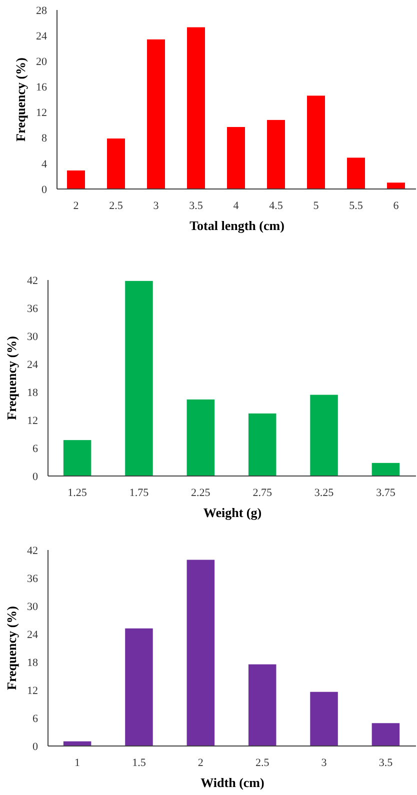 This screenshot has width=417, height=795. What do you see at coordinates (201, 493) in the screenshot?
I see `x-tick-label: 2.25` at bounding box center [201, 493].